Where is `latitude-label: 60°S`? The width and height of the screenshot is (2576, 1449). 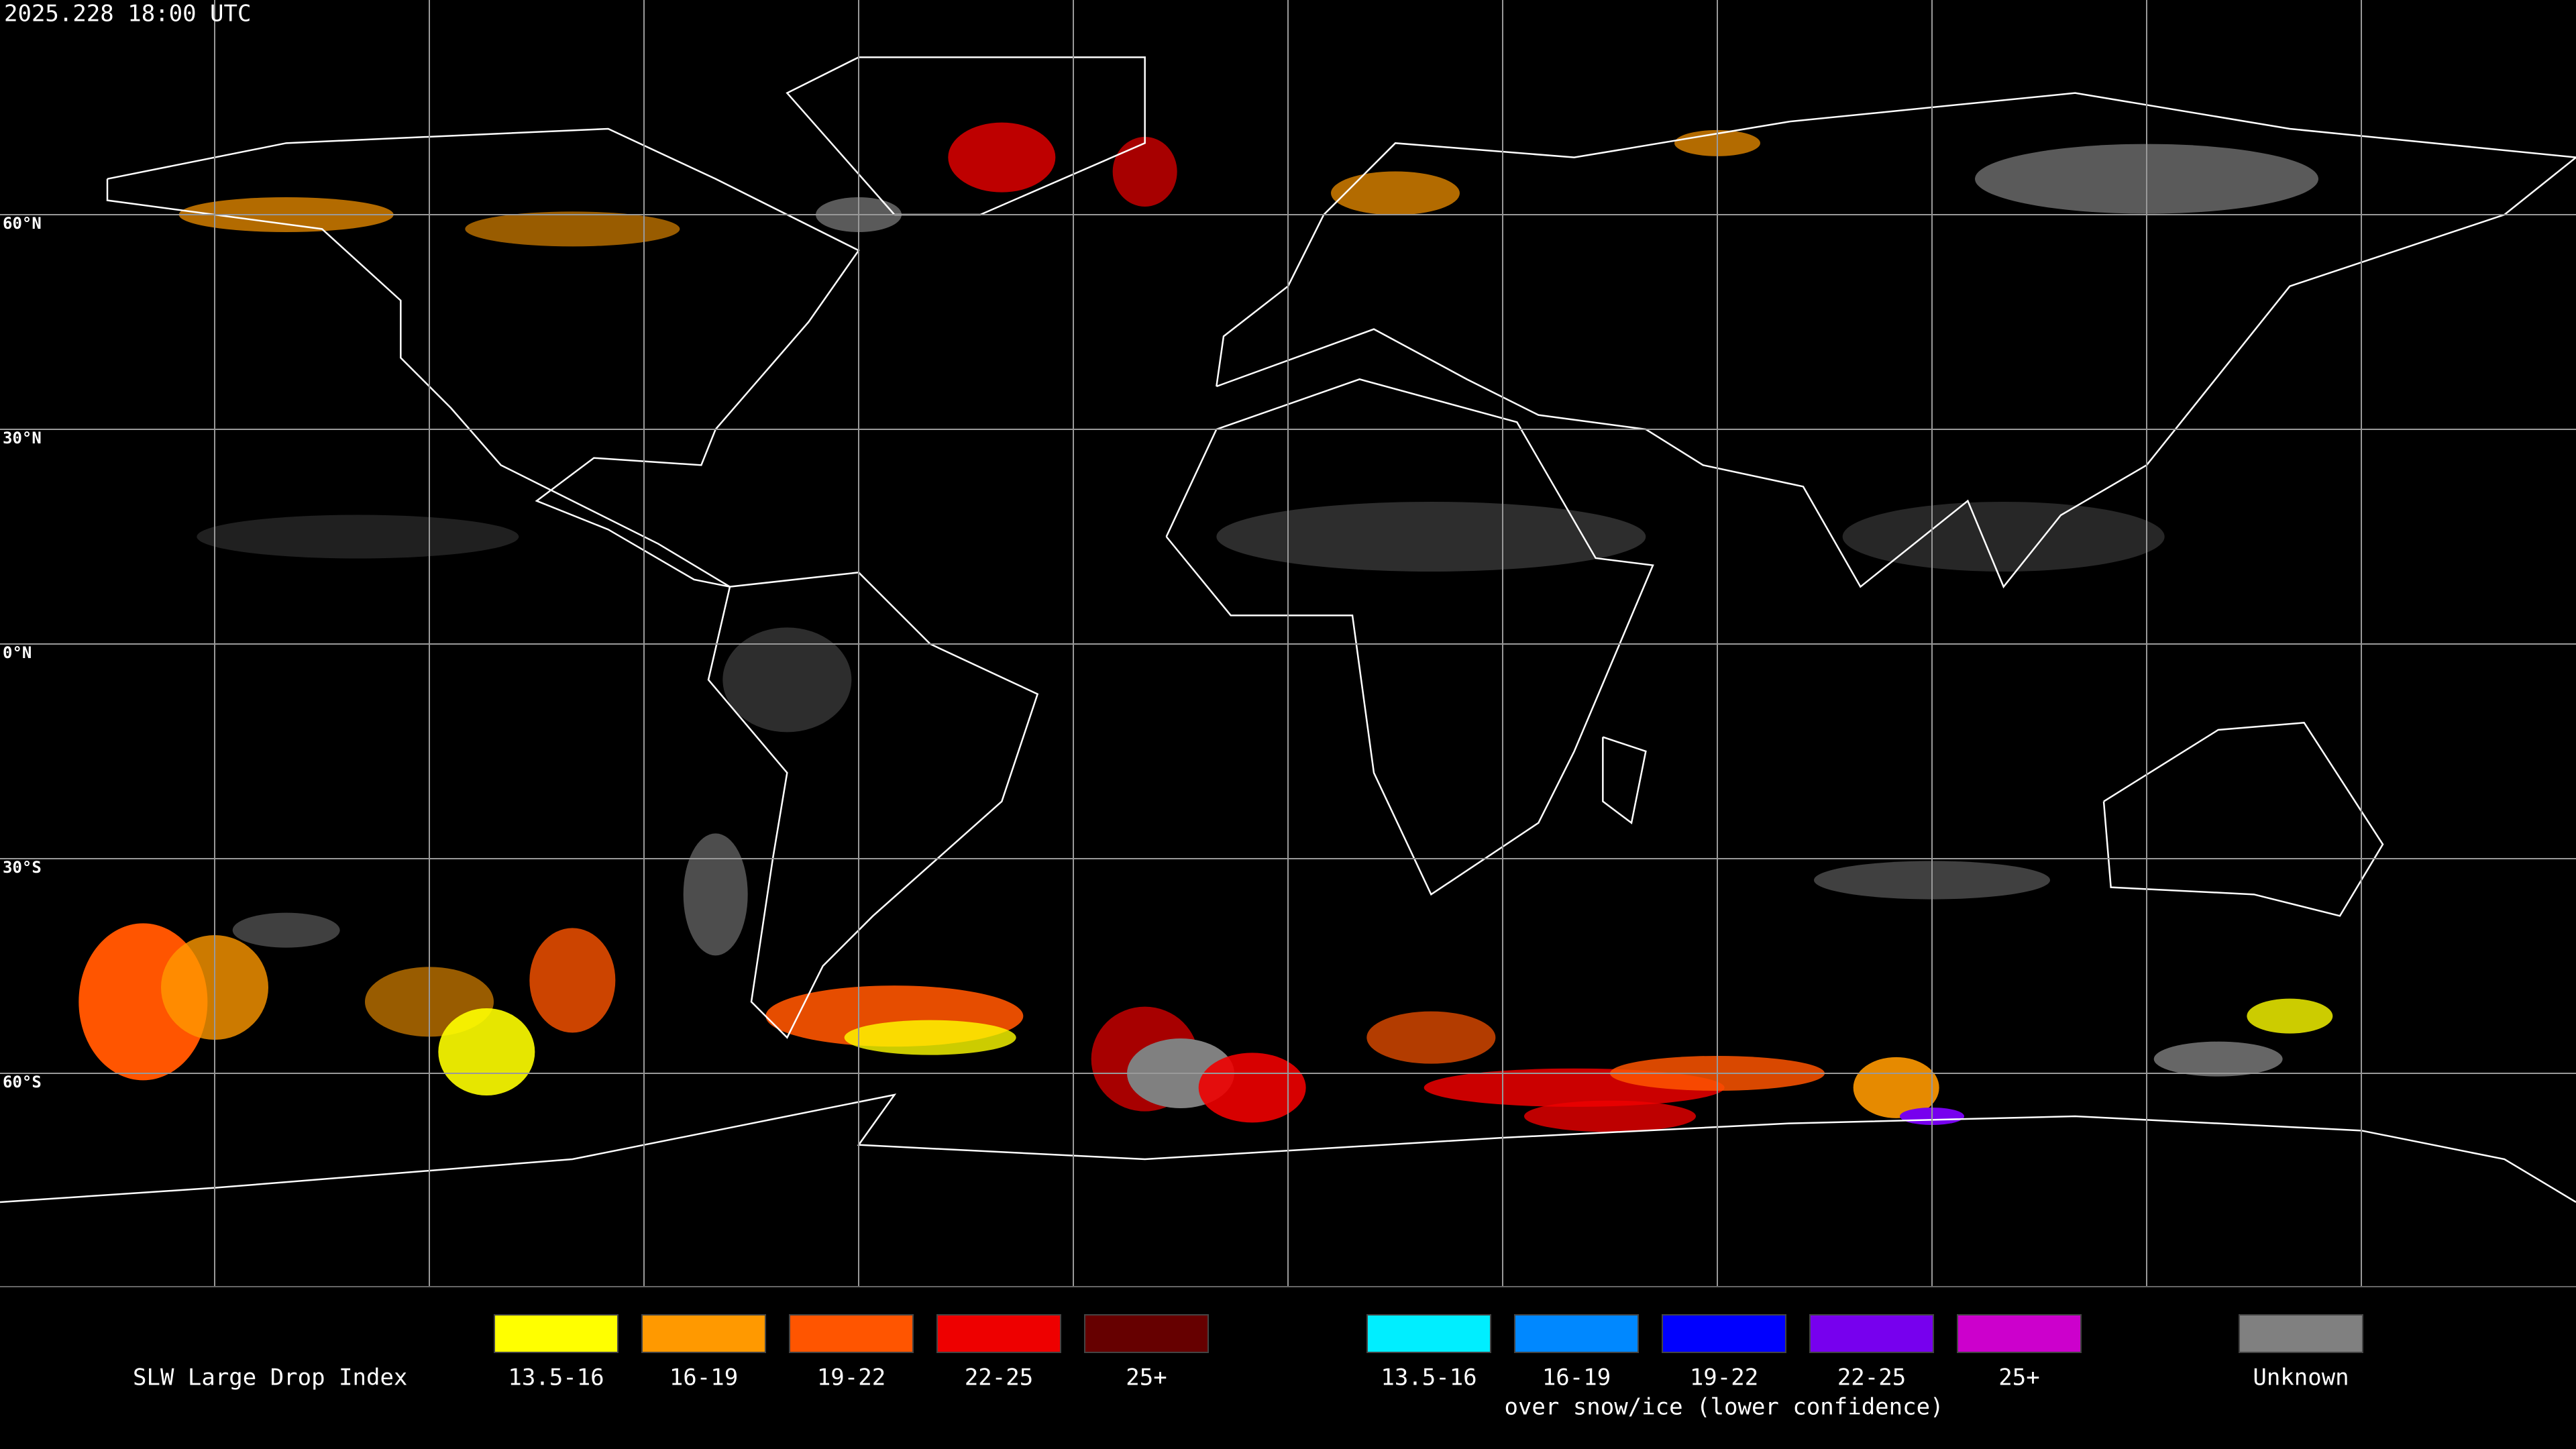 latitude-label: 60°S is located at coordinates (22, 1082).